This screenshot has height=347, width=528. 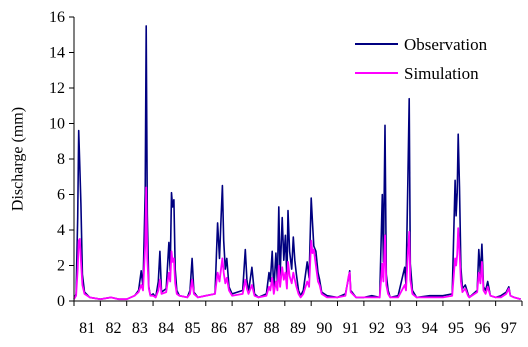 I want to click on x-tick-label: 87, so click(x=245, y=328).